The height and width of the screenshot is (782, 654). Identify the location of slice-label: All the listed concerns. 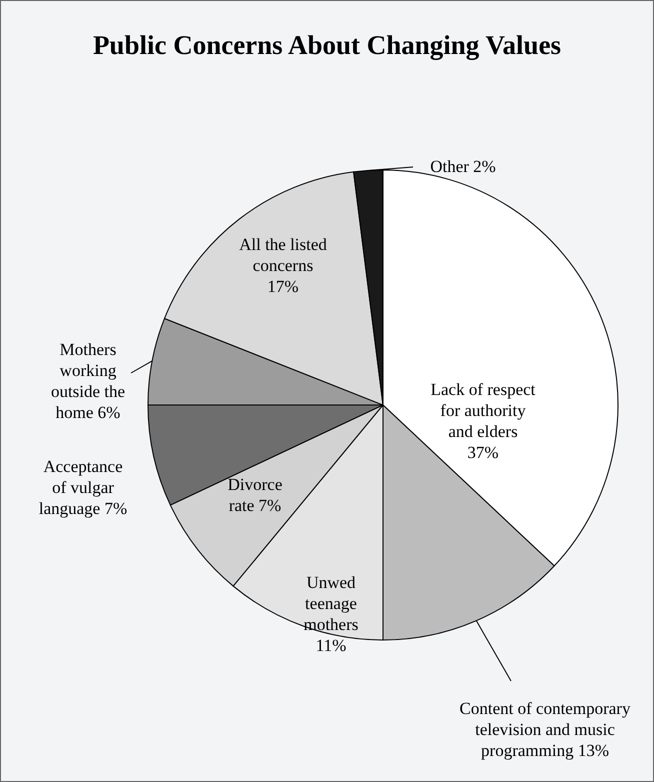
(283, 255).